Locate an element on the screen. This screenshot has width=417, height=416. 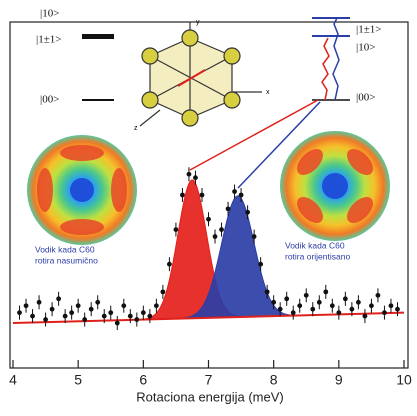
annotation: rotira orijentisano is located at coordinates (317, 256).